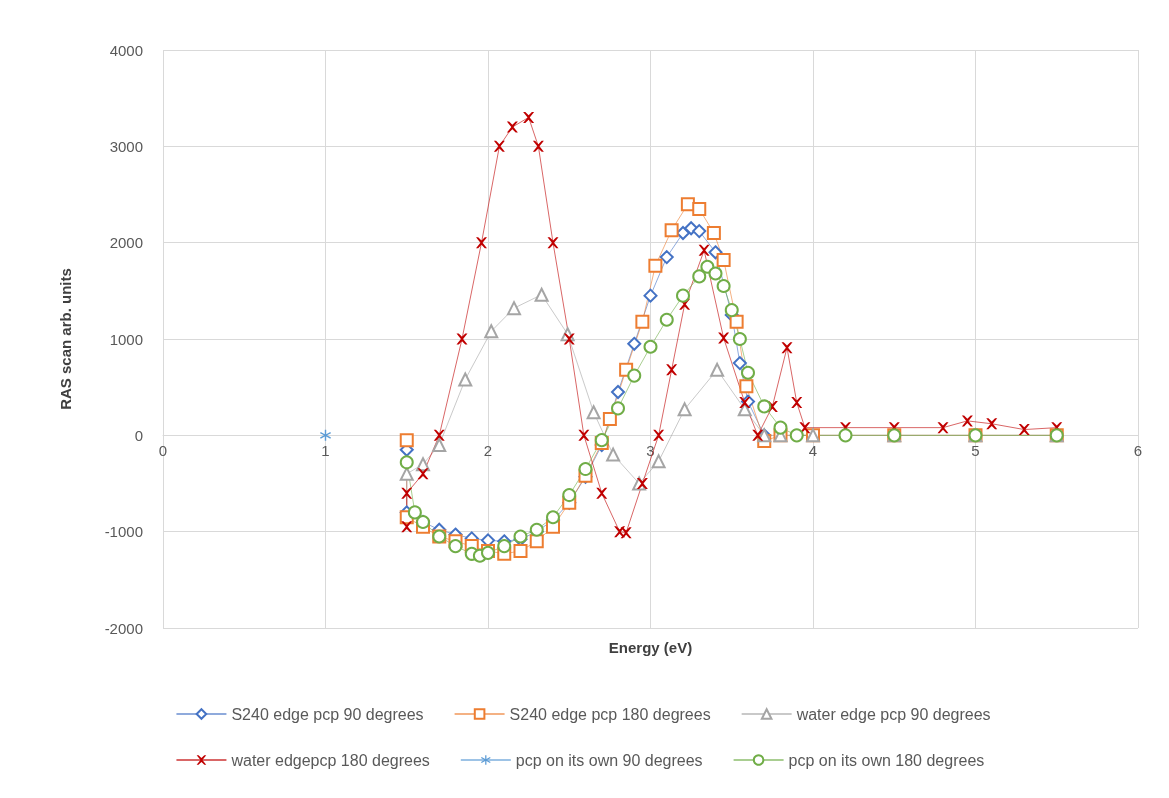 The image size is (1169, 798). What do you see at coordinates (886, 760) in the screenshot?
I see `legend-label: pcp on its own 180 degrees` at bounding box center [886, 760].